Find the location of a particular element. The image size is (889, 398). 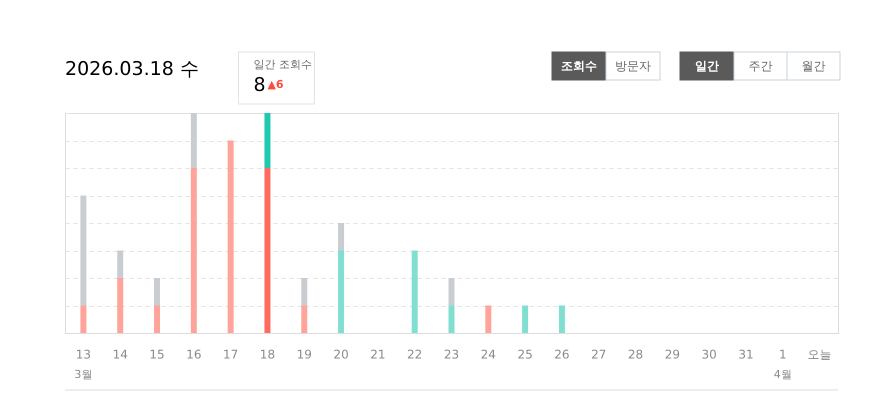

text: 주간 is located at coordinates (760, 66).